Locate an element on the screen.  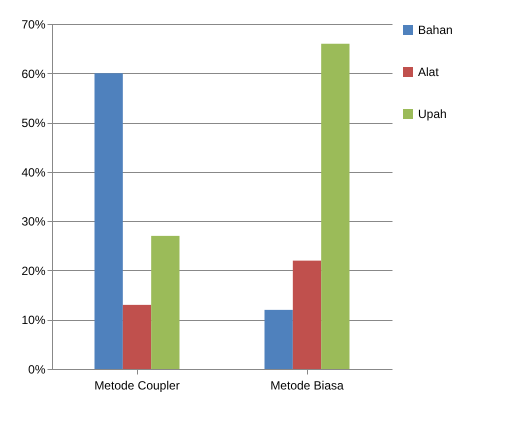
y-tick-label: 70% is located at coordinates (33, 25).